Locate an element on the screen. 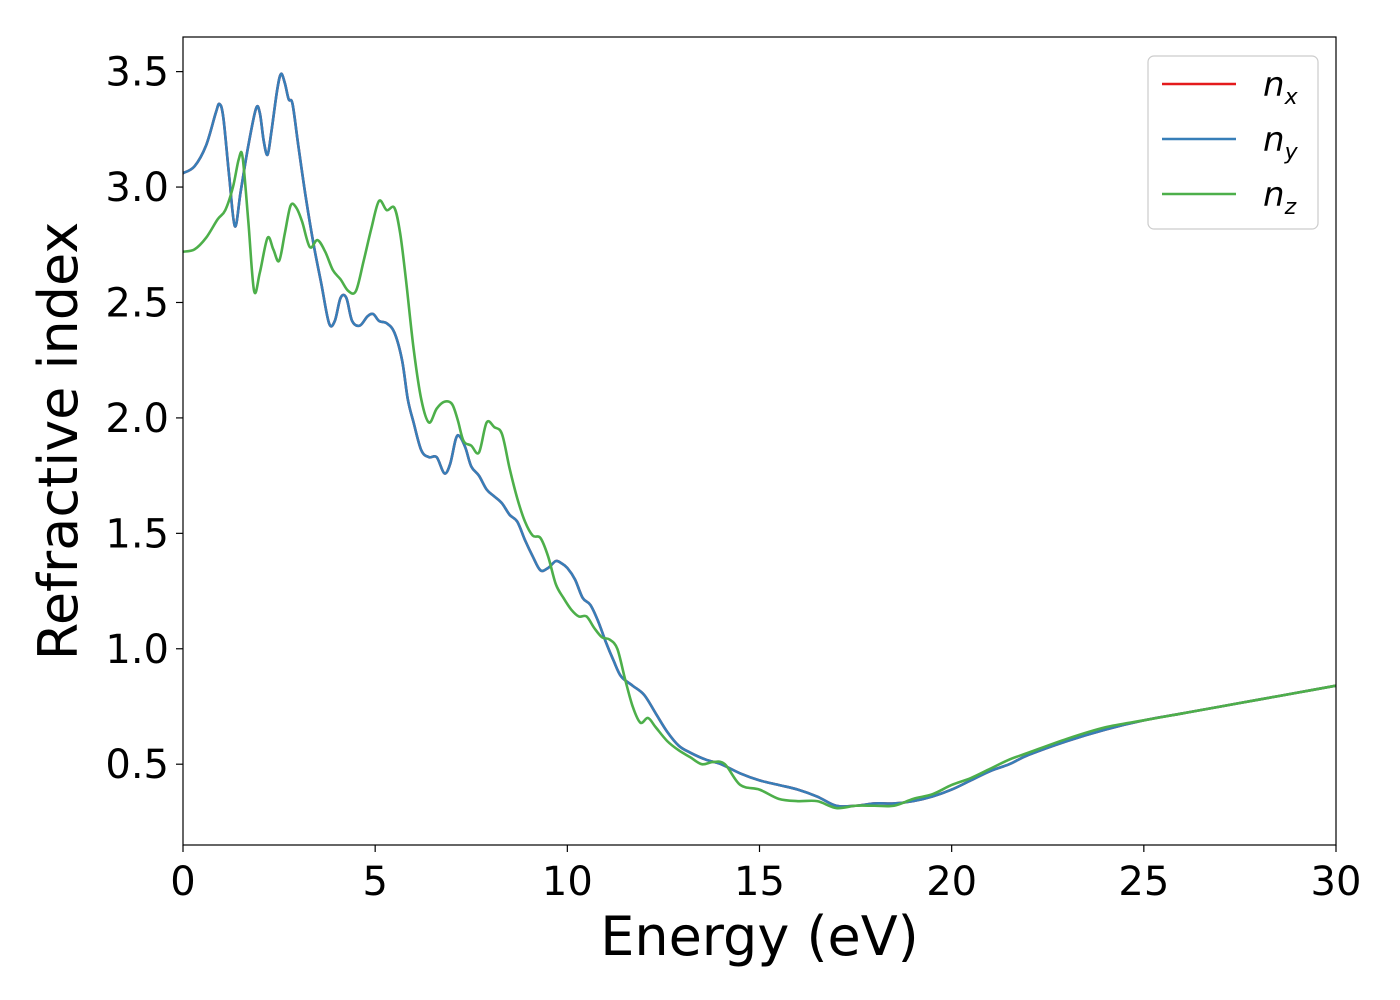 This screenshot has height=1000, width=1400. legend-label-n-y: ny is located at coordinates (1281, 142).